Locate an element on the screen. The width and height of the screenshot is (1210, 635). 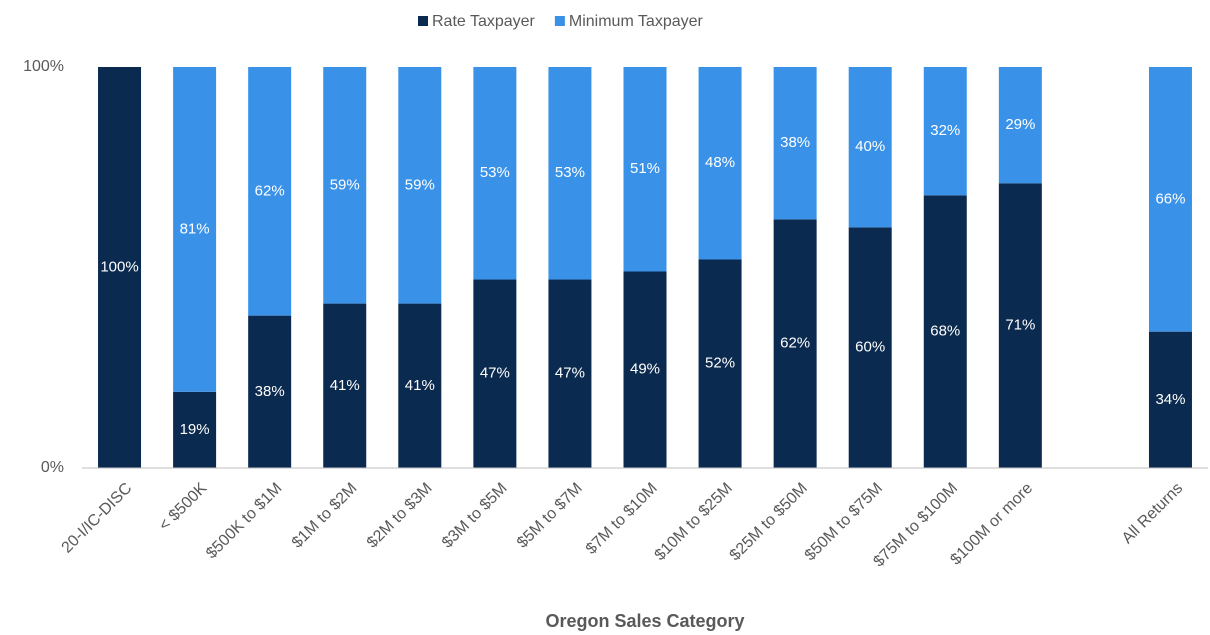
data-label: 68% is located at coordinates (945, 331).